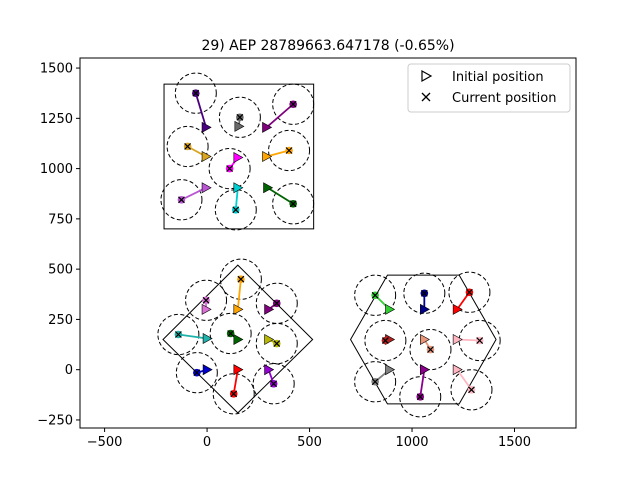 This screenshot has height=480, width=640. I want to click on x-tick-label: 0, so click(207, 442).